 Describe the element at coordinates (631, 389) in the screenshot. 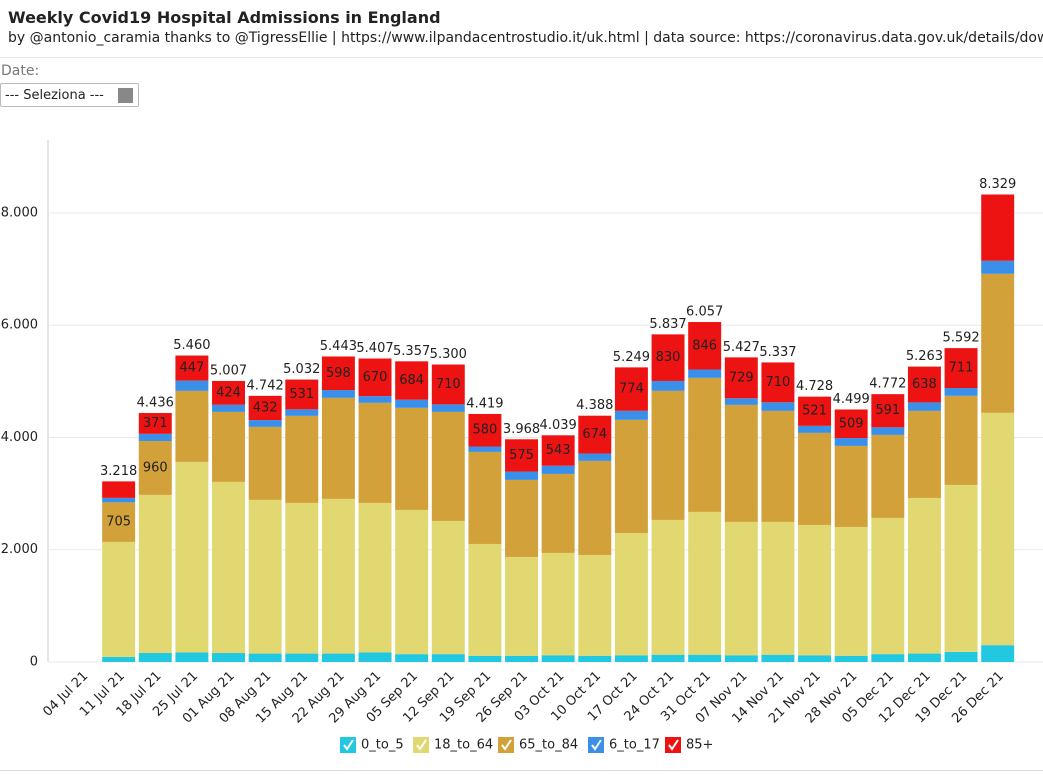

I see `segment-label: 774` at that location.